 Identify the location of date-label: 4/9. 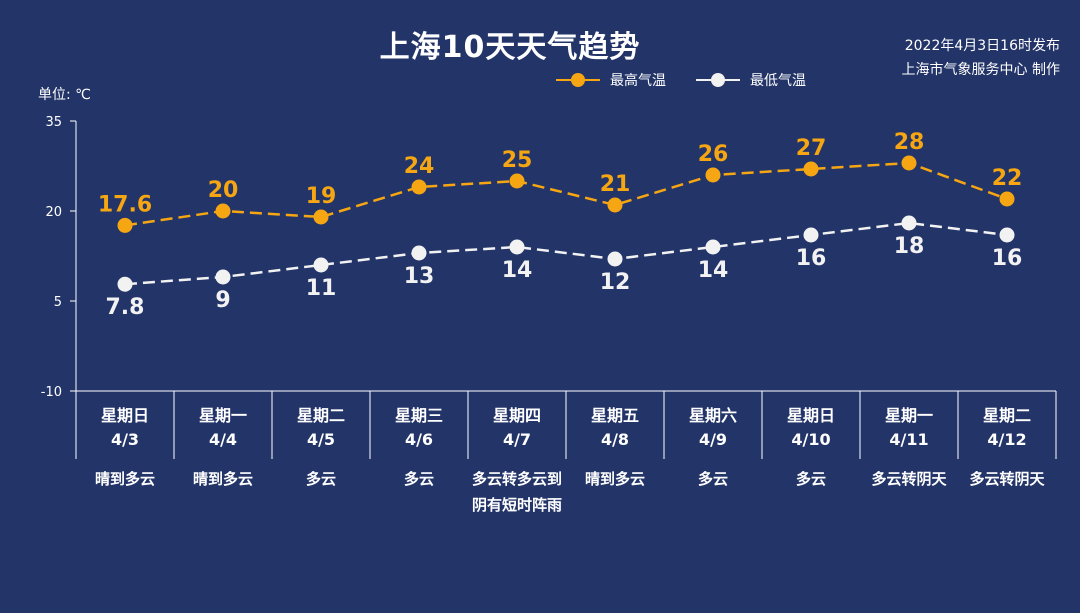
(713, 439).